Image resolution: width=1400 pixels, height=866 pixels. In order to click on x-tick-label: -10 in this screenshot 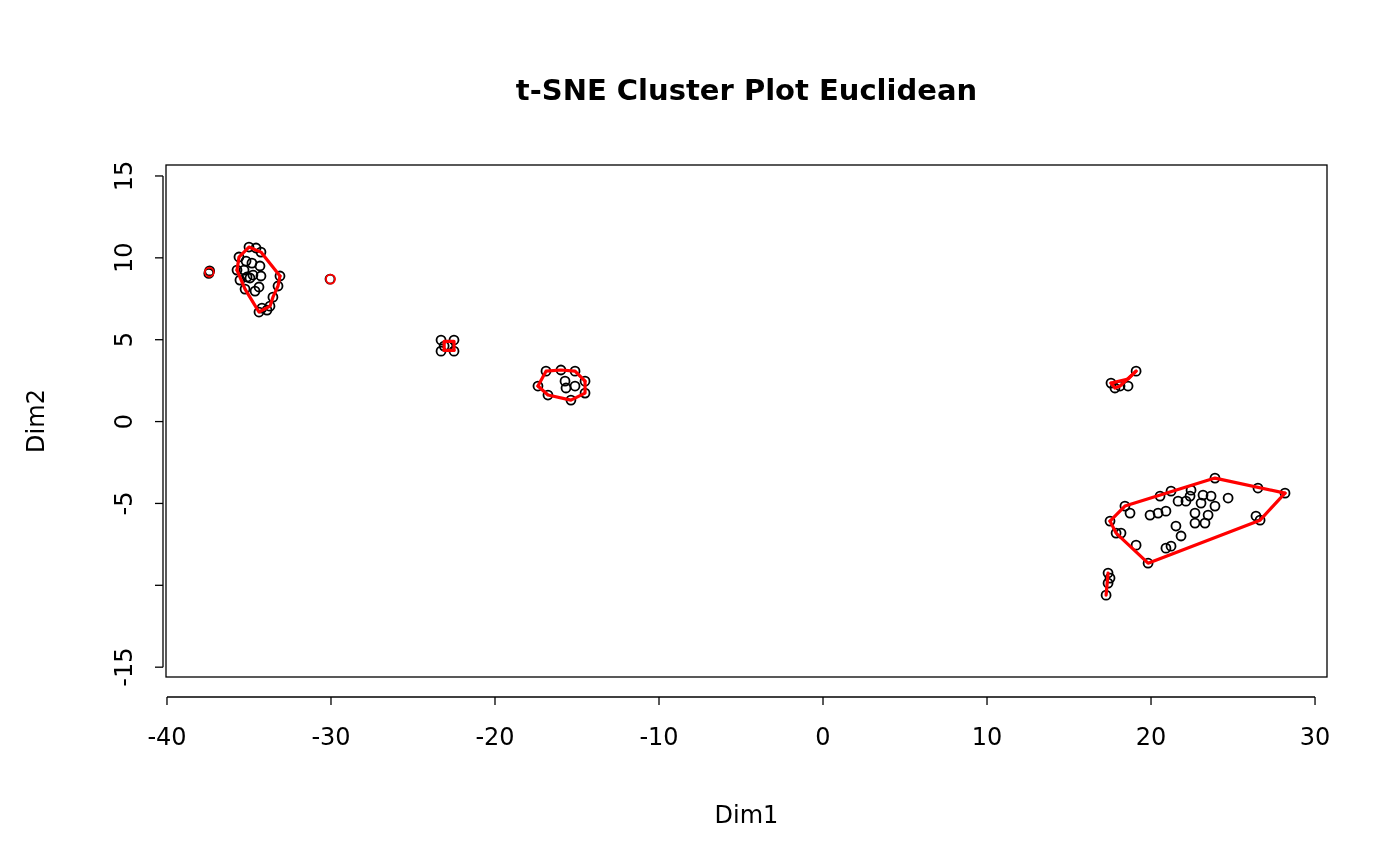, I will do `click(659, 737)`.